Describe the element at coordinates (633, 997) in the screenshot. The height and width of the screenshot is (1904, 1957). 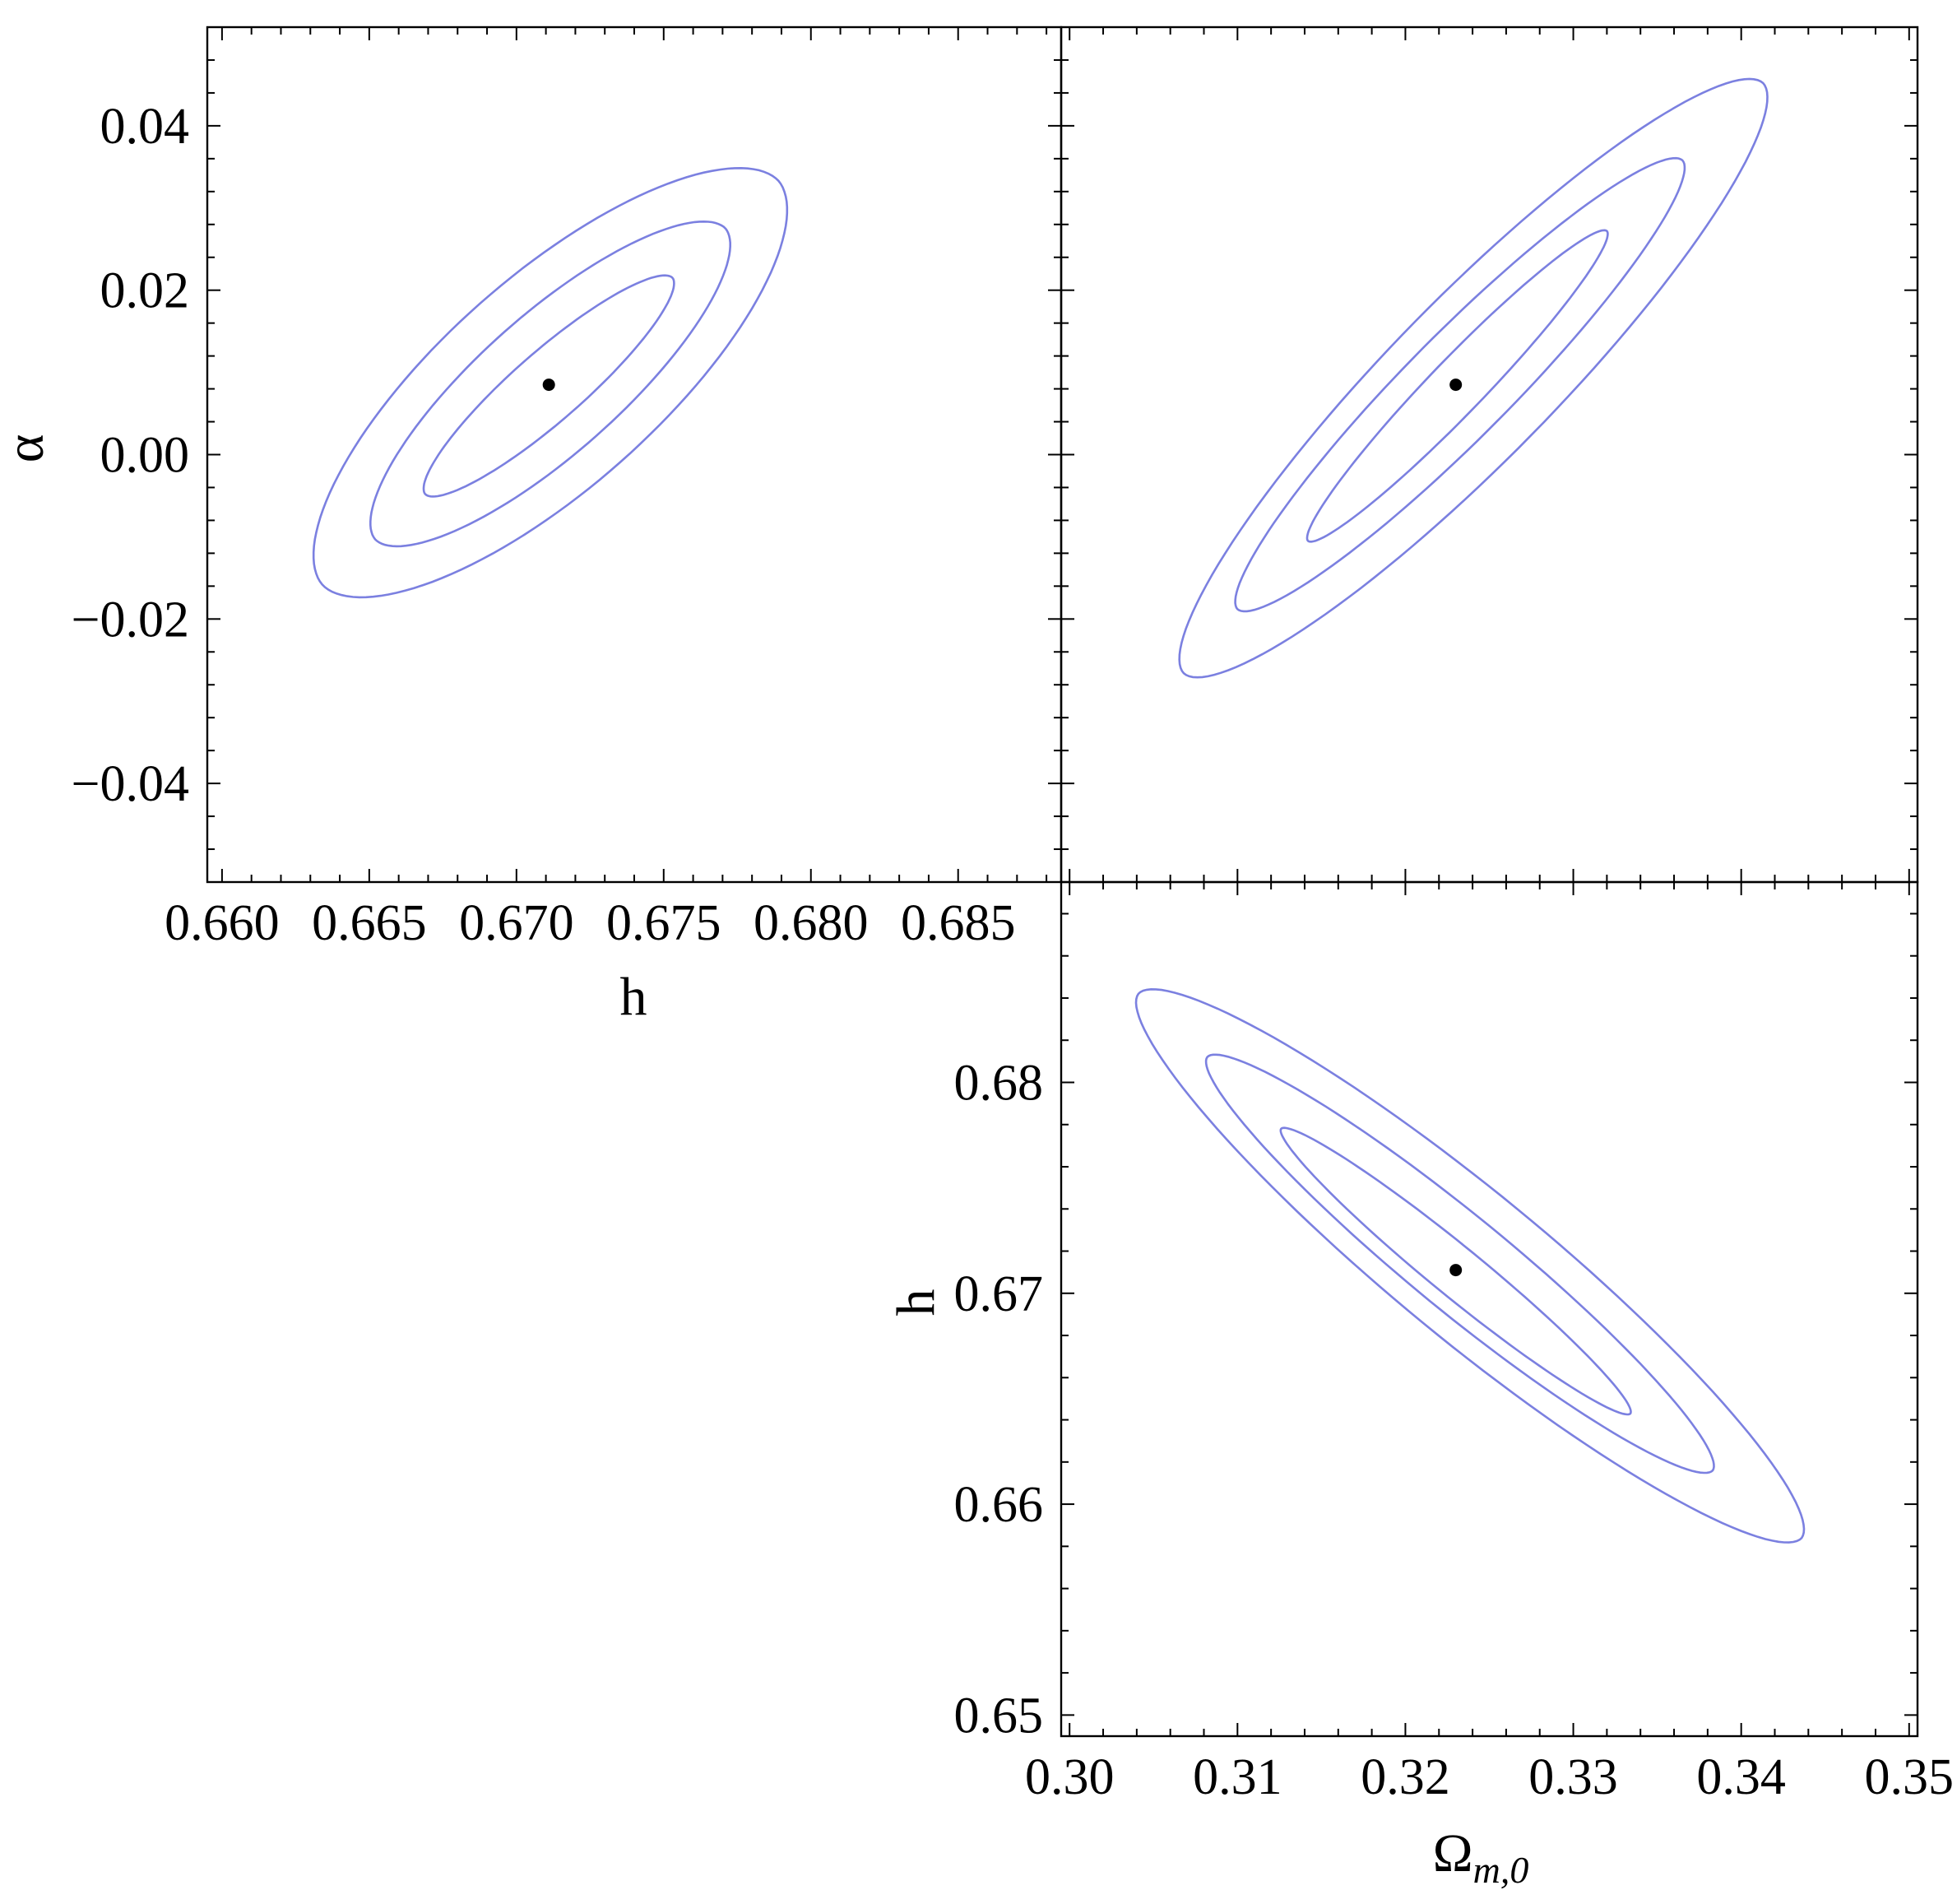
I see `x-axis-title-h: h` at that location.